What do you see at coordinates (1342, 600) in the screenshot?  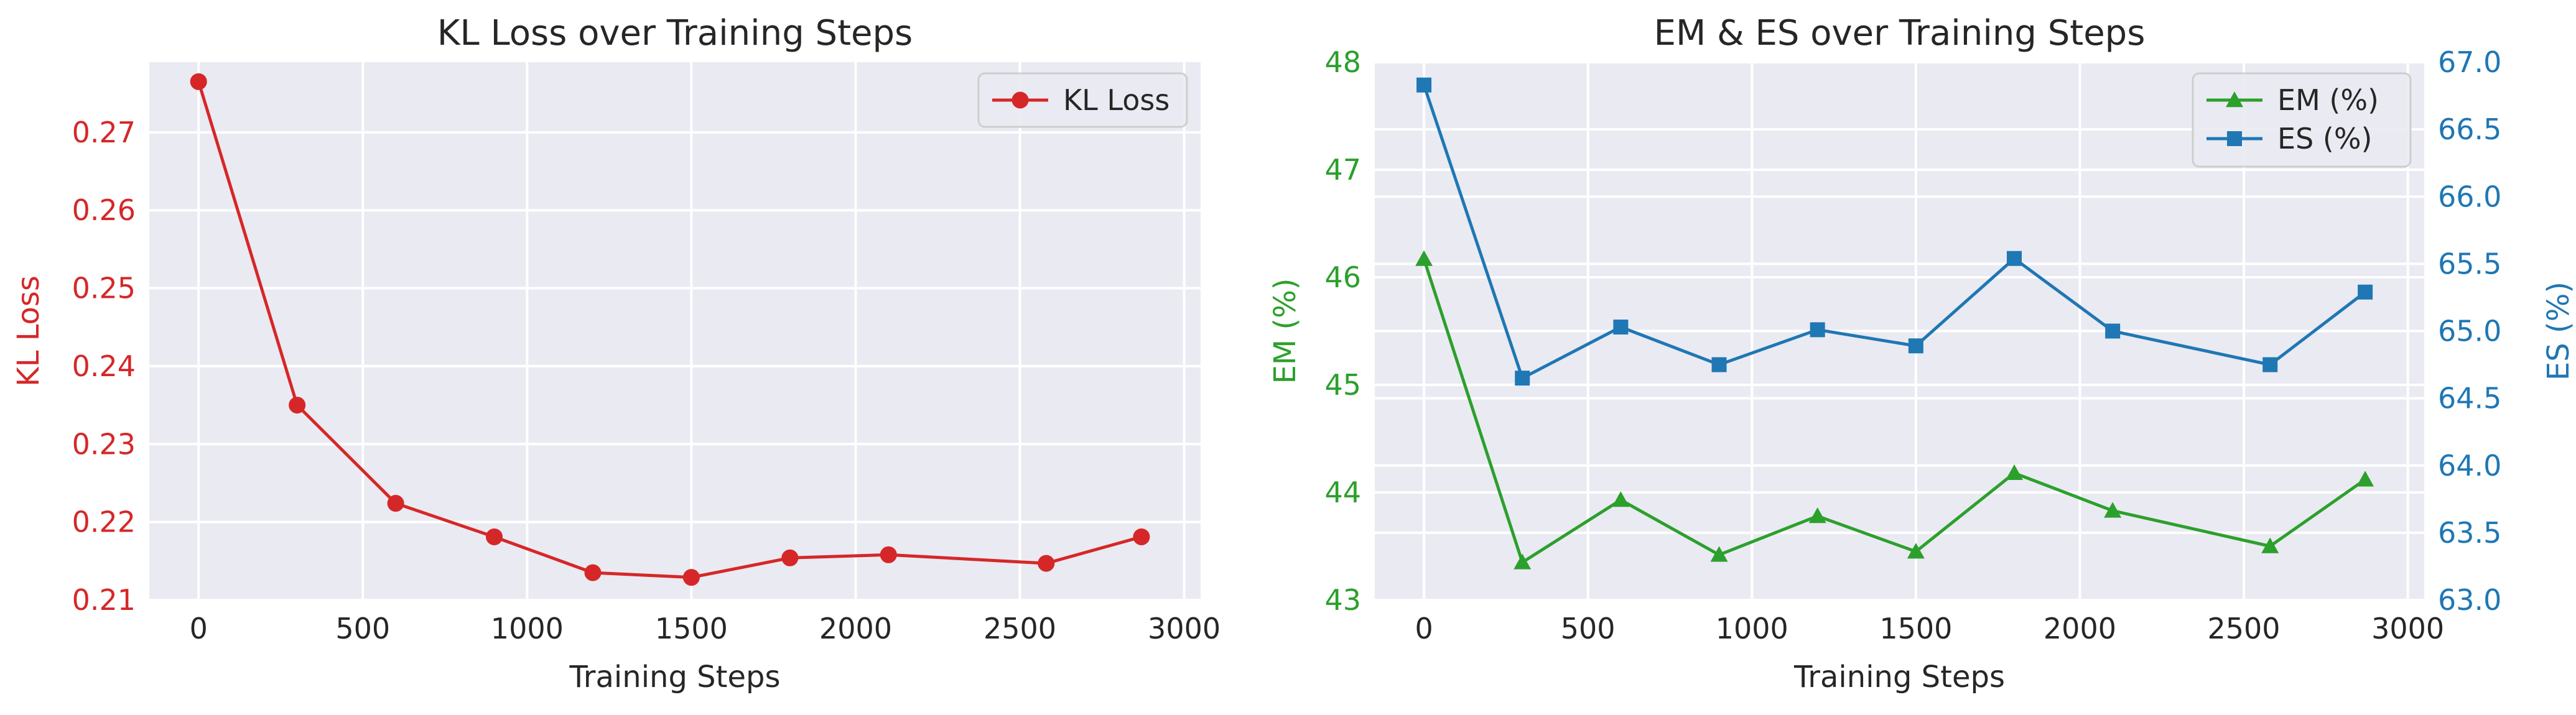 I see `y-tick-label: 43` at bounding box center [1342, 600].